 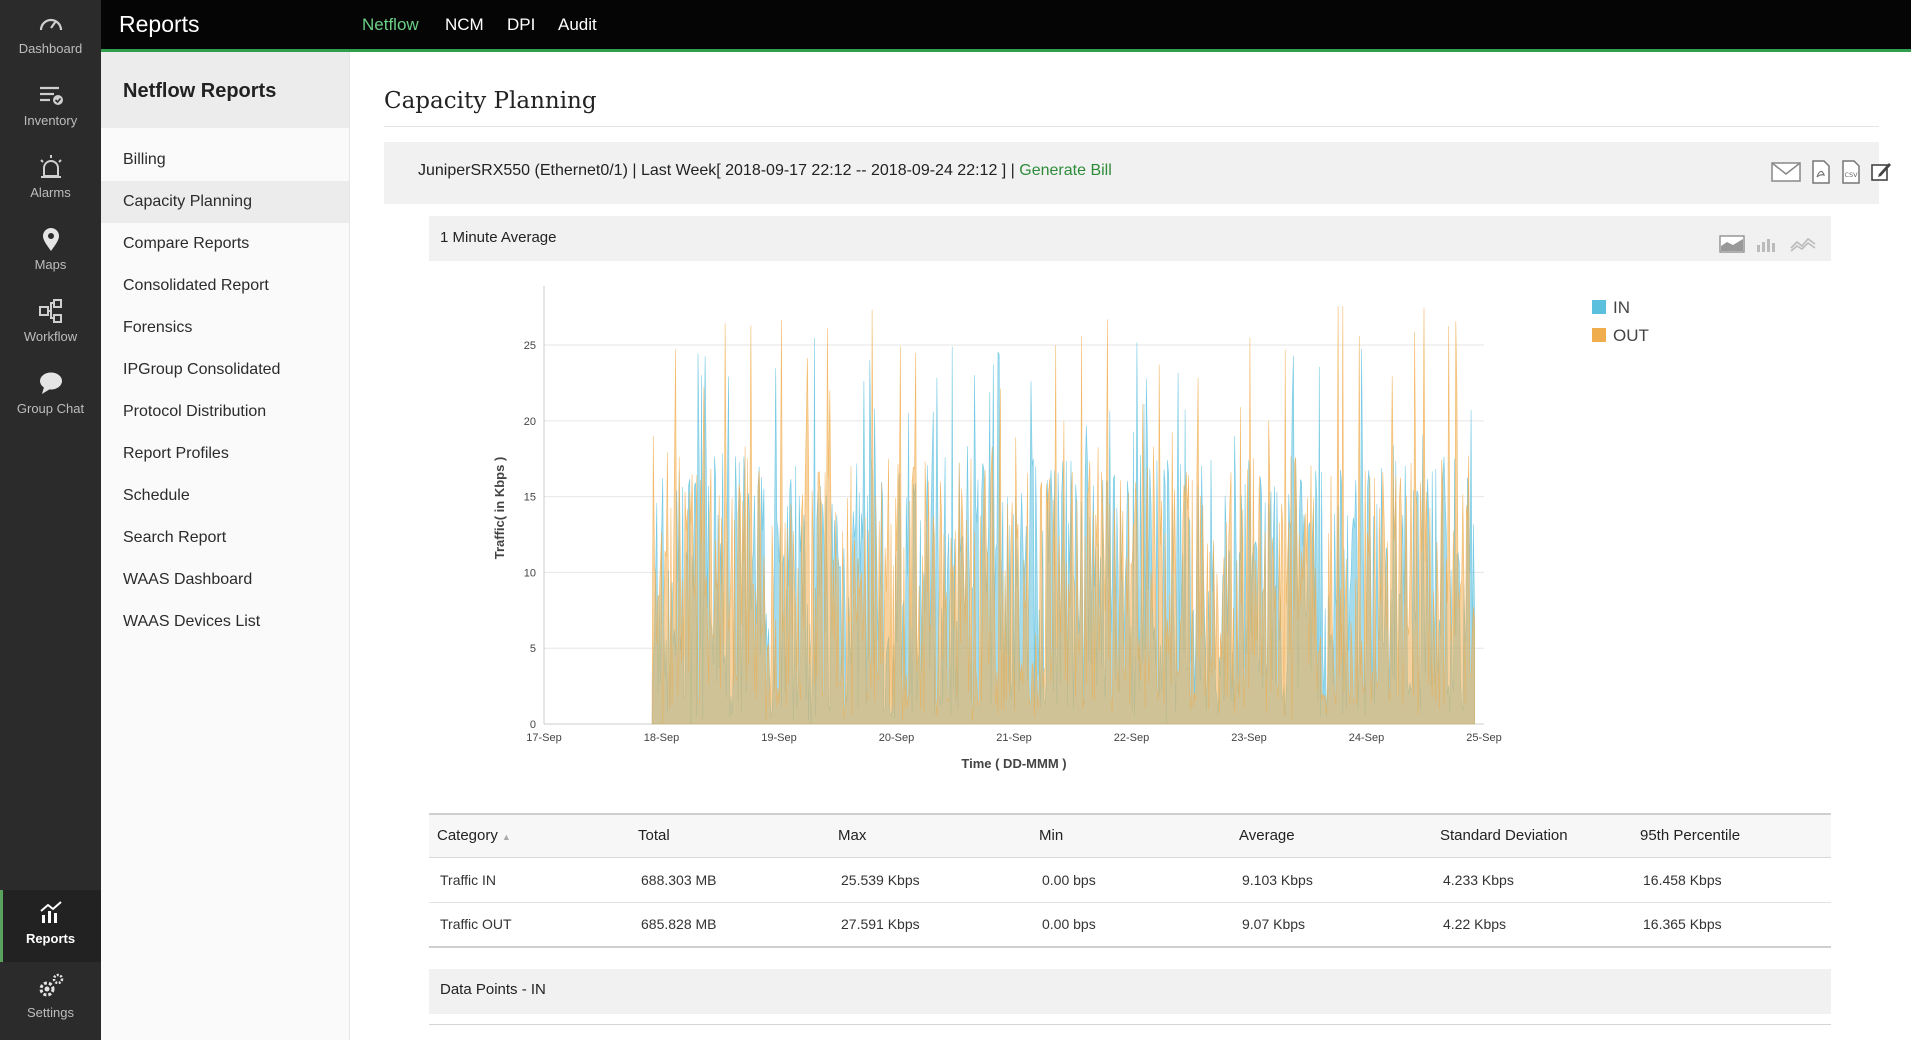 I want to click on sidebar-item-schedule: Schedule, so click(x=156, y=495).